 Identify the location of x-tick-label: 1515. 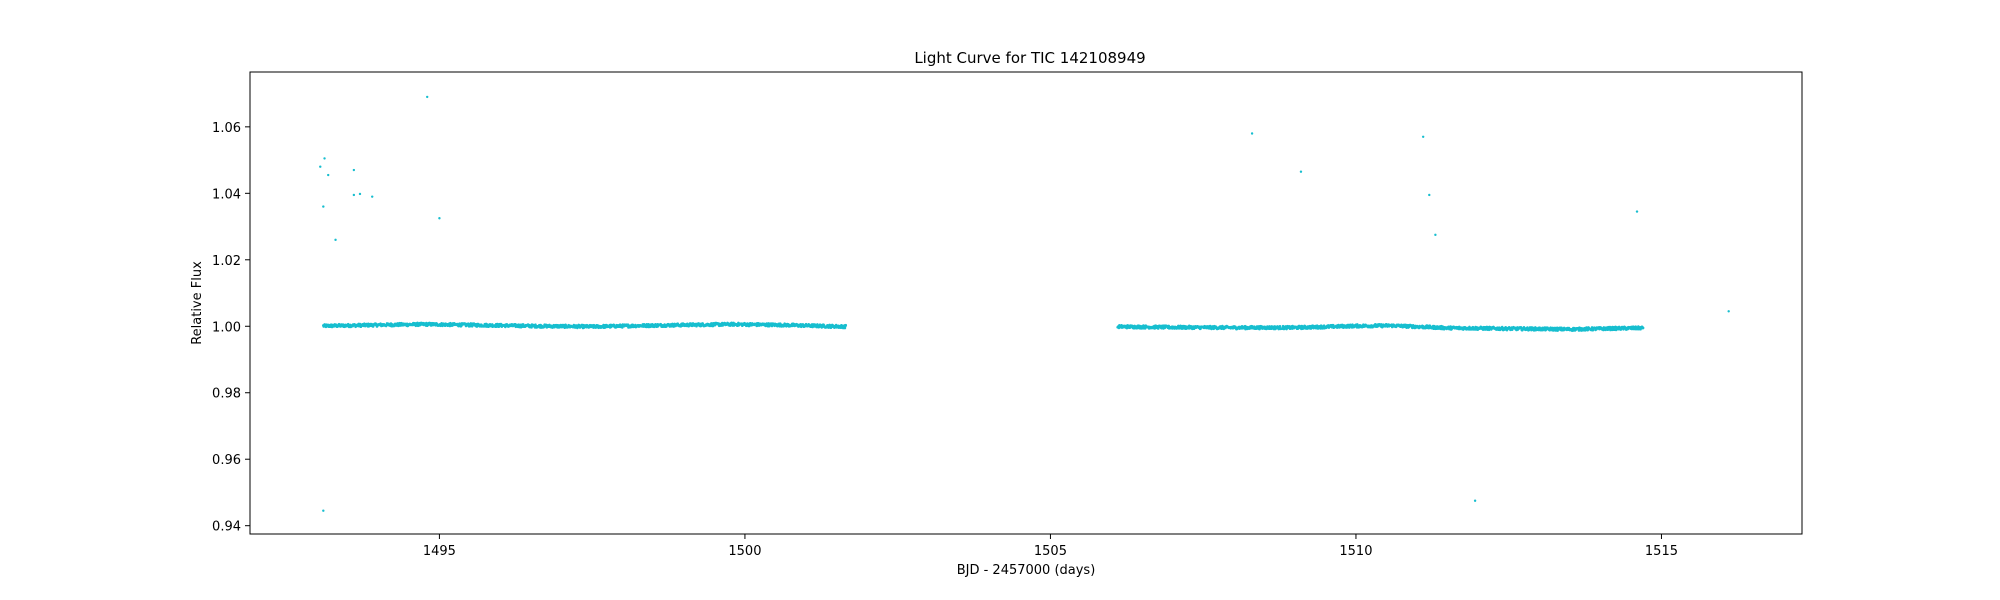
(1661, 551).